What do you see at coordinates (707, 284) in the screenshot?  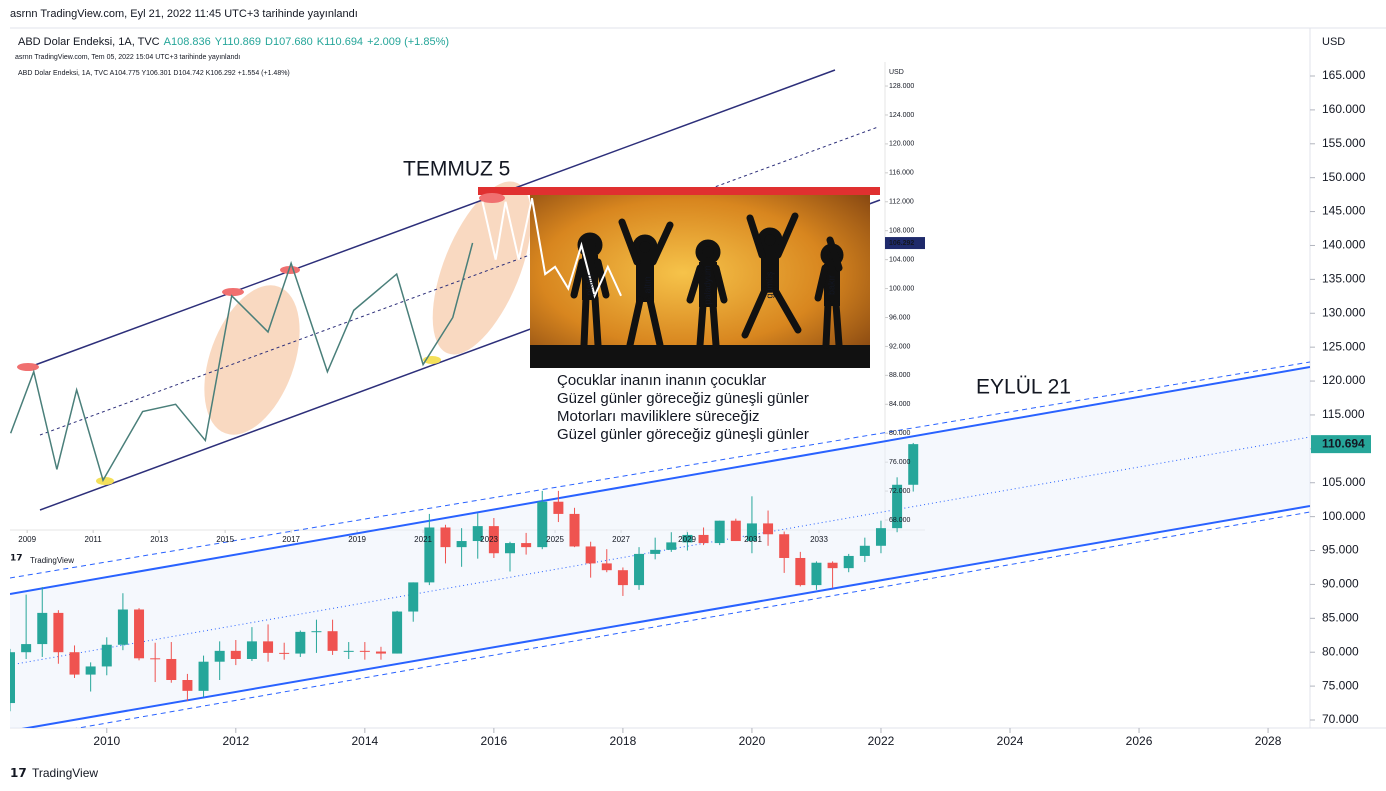 I see `photo-label: paladyum` at bounding box center [707, 284].